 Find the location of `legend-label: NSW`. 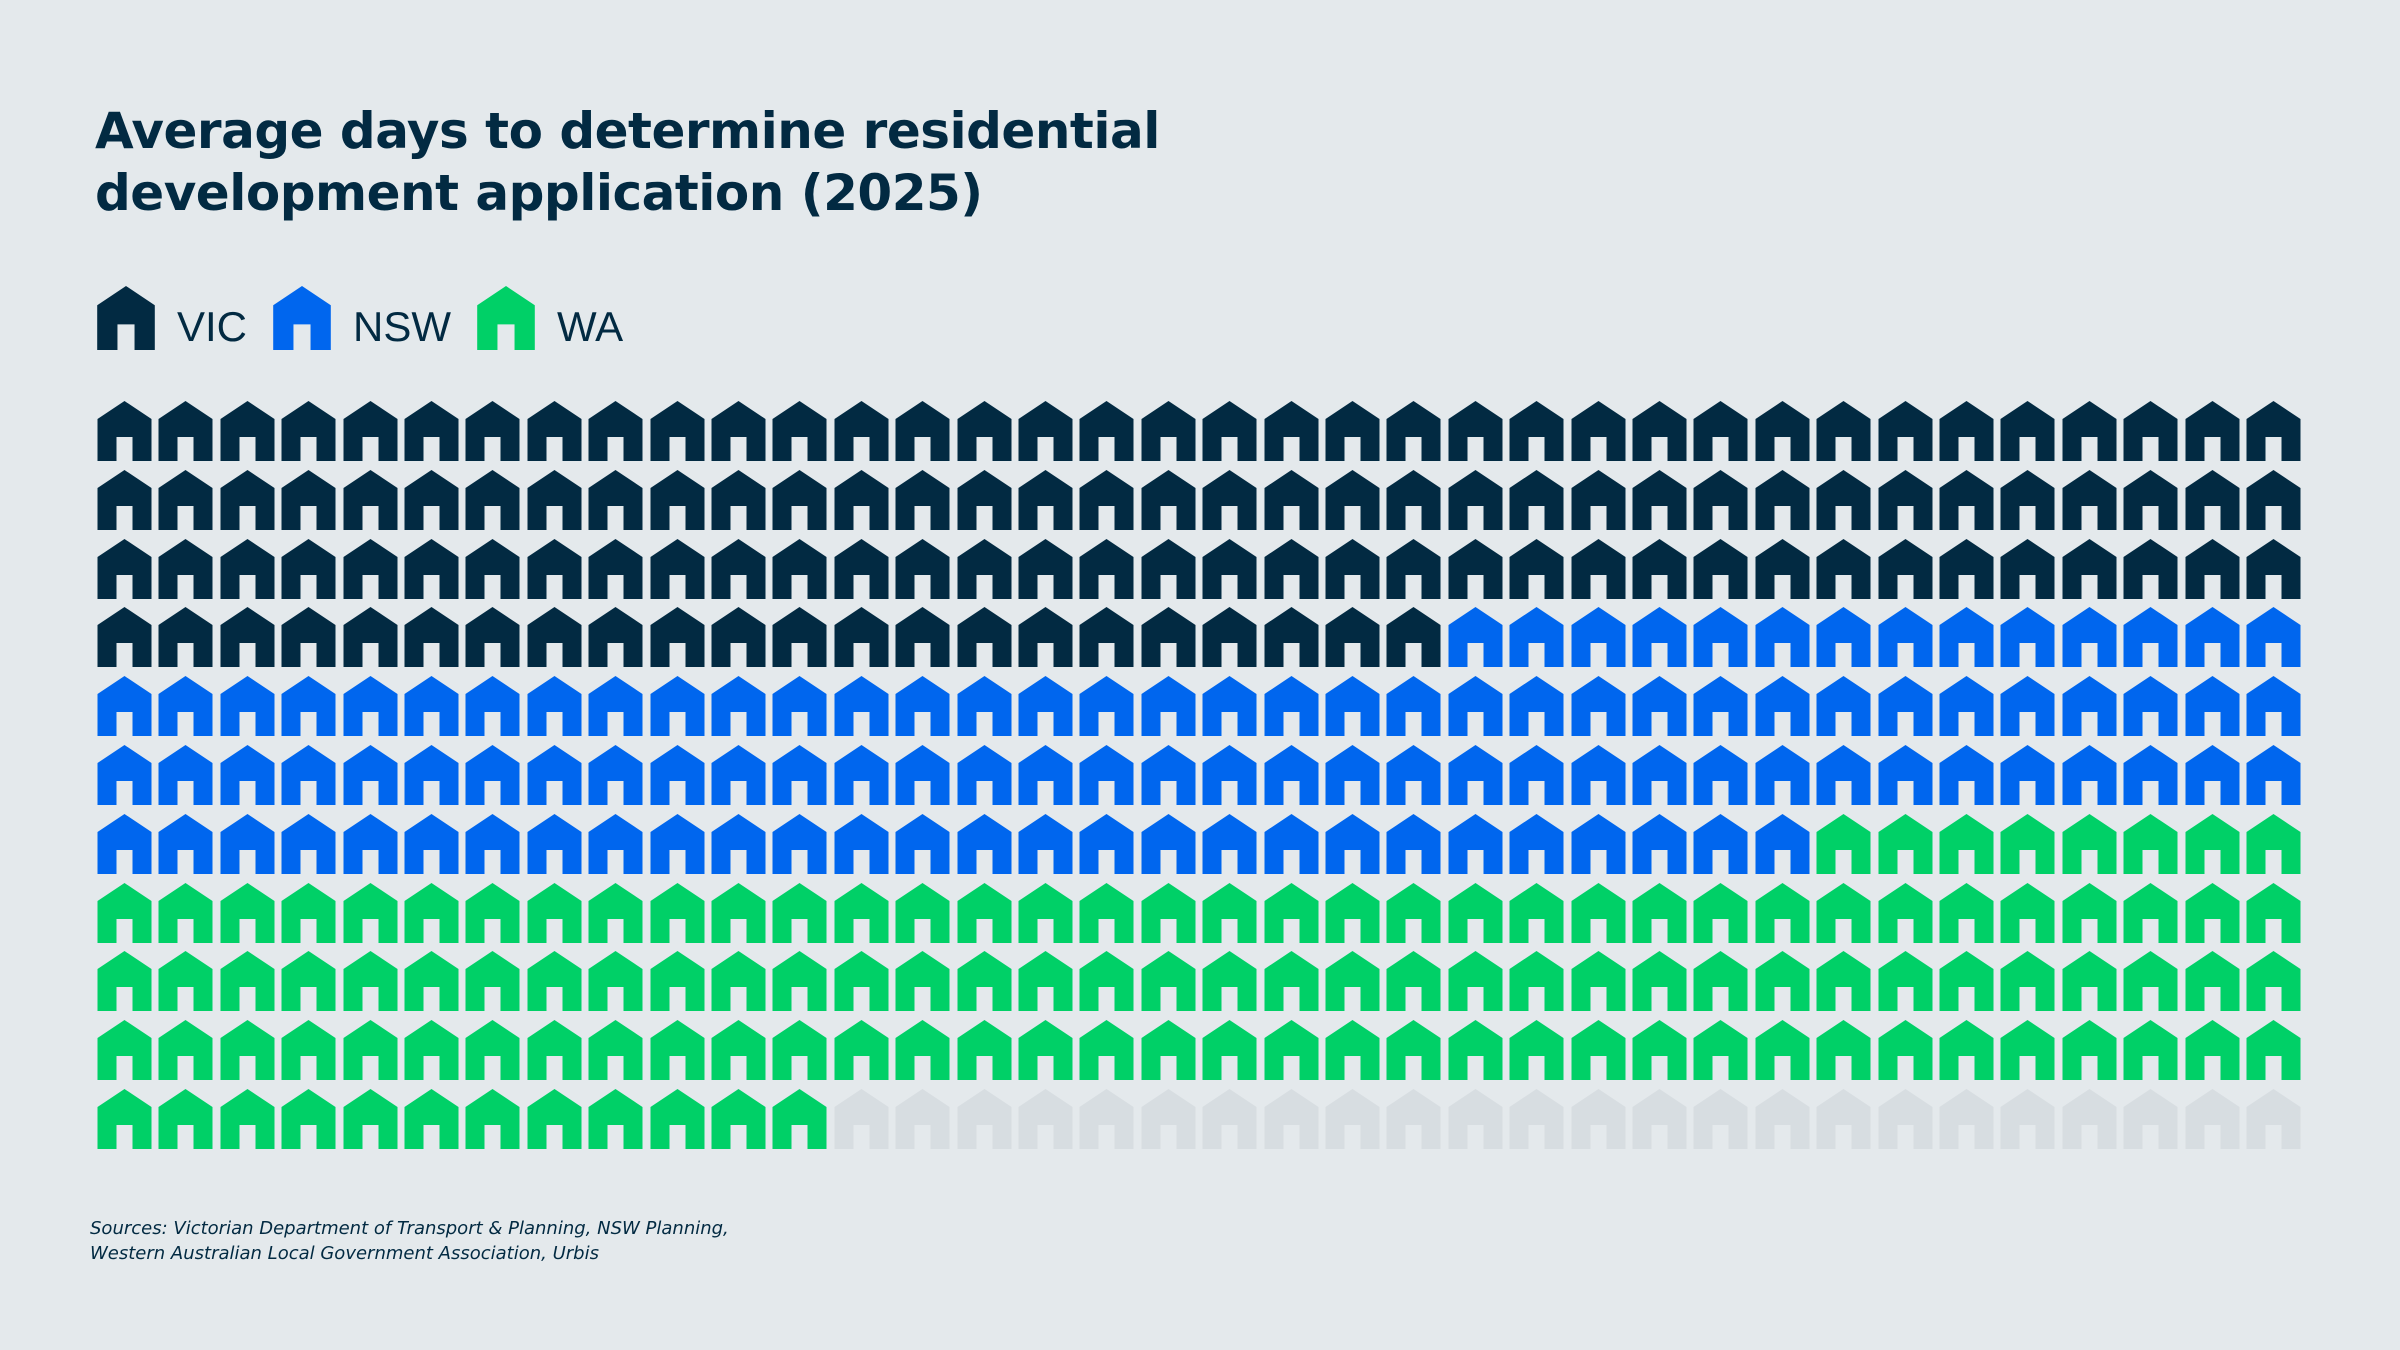

legend-label: NSW is located at coordinates (402, 326).